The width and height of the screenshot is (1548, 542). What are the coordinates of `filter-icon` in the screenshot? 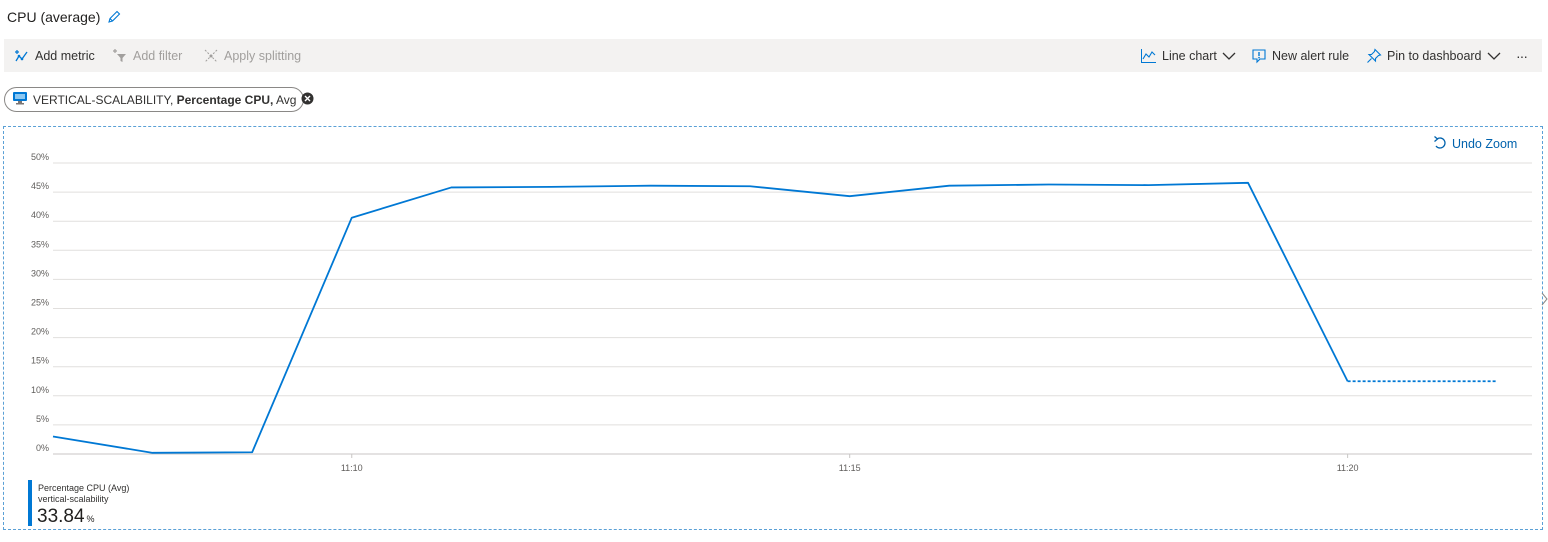 It's located at (120, 56).